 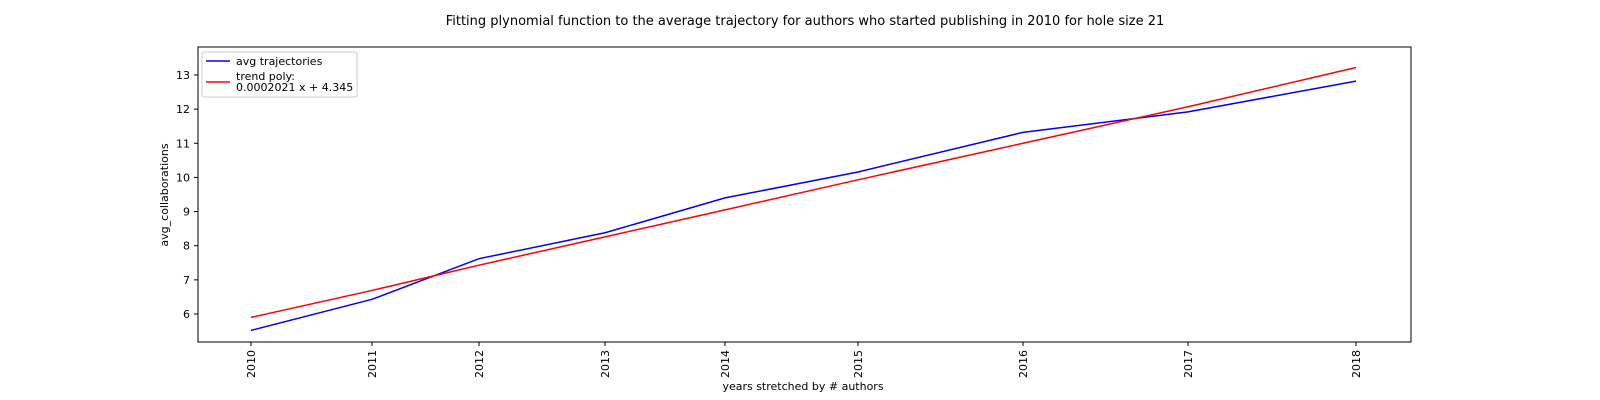 I want to click on x-tick-label: 2011, so click(x=372, y=364).